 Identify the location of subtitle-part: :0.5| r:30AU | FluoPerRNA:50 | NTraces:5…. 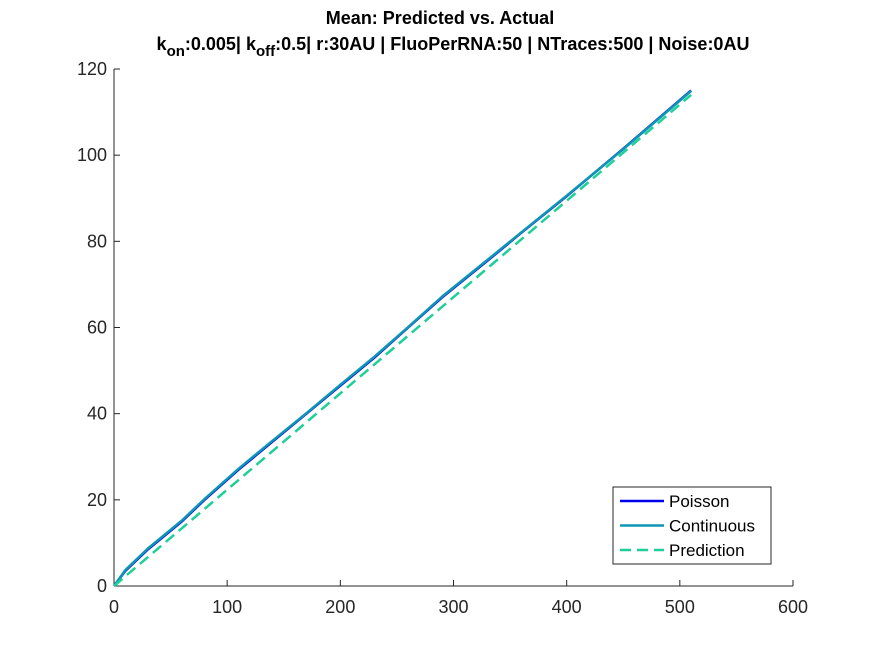
(512, 44).